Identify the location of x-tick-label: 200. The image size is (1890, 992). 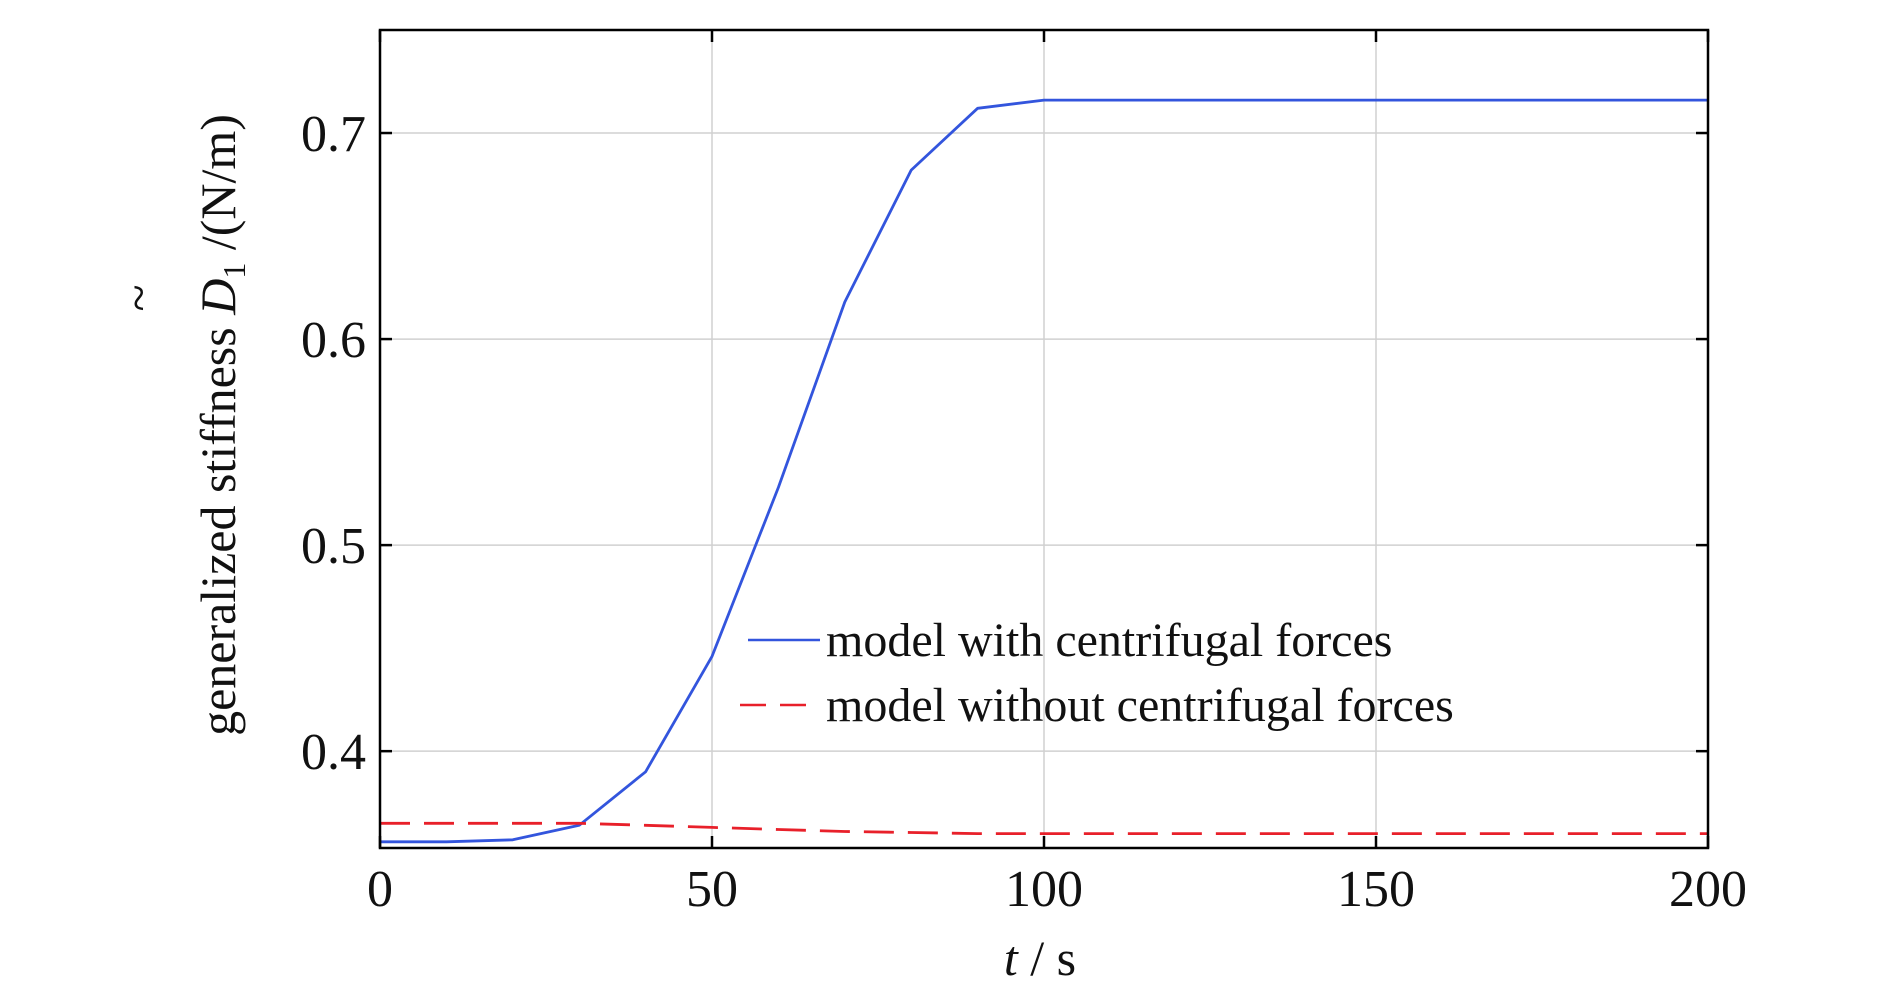
(1708, 889).